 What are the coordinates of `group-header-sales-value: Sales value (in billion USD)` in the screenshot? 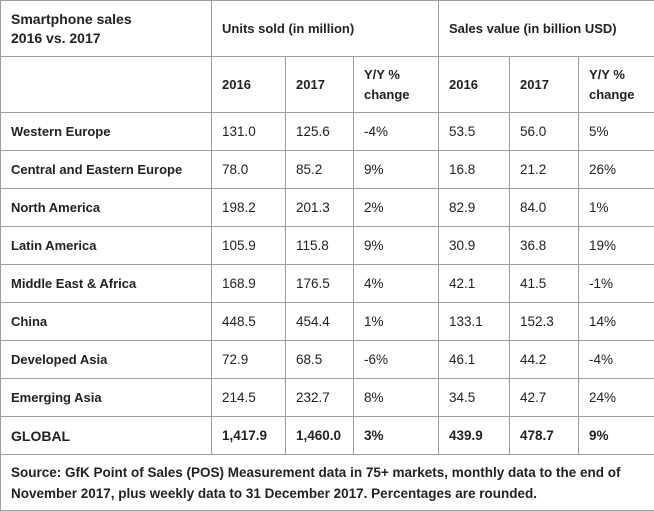 It's located at (546, 29).